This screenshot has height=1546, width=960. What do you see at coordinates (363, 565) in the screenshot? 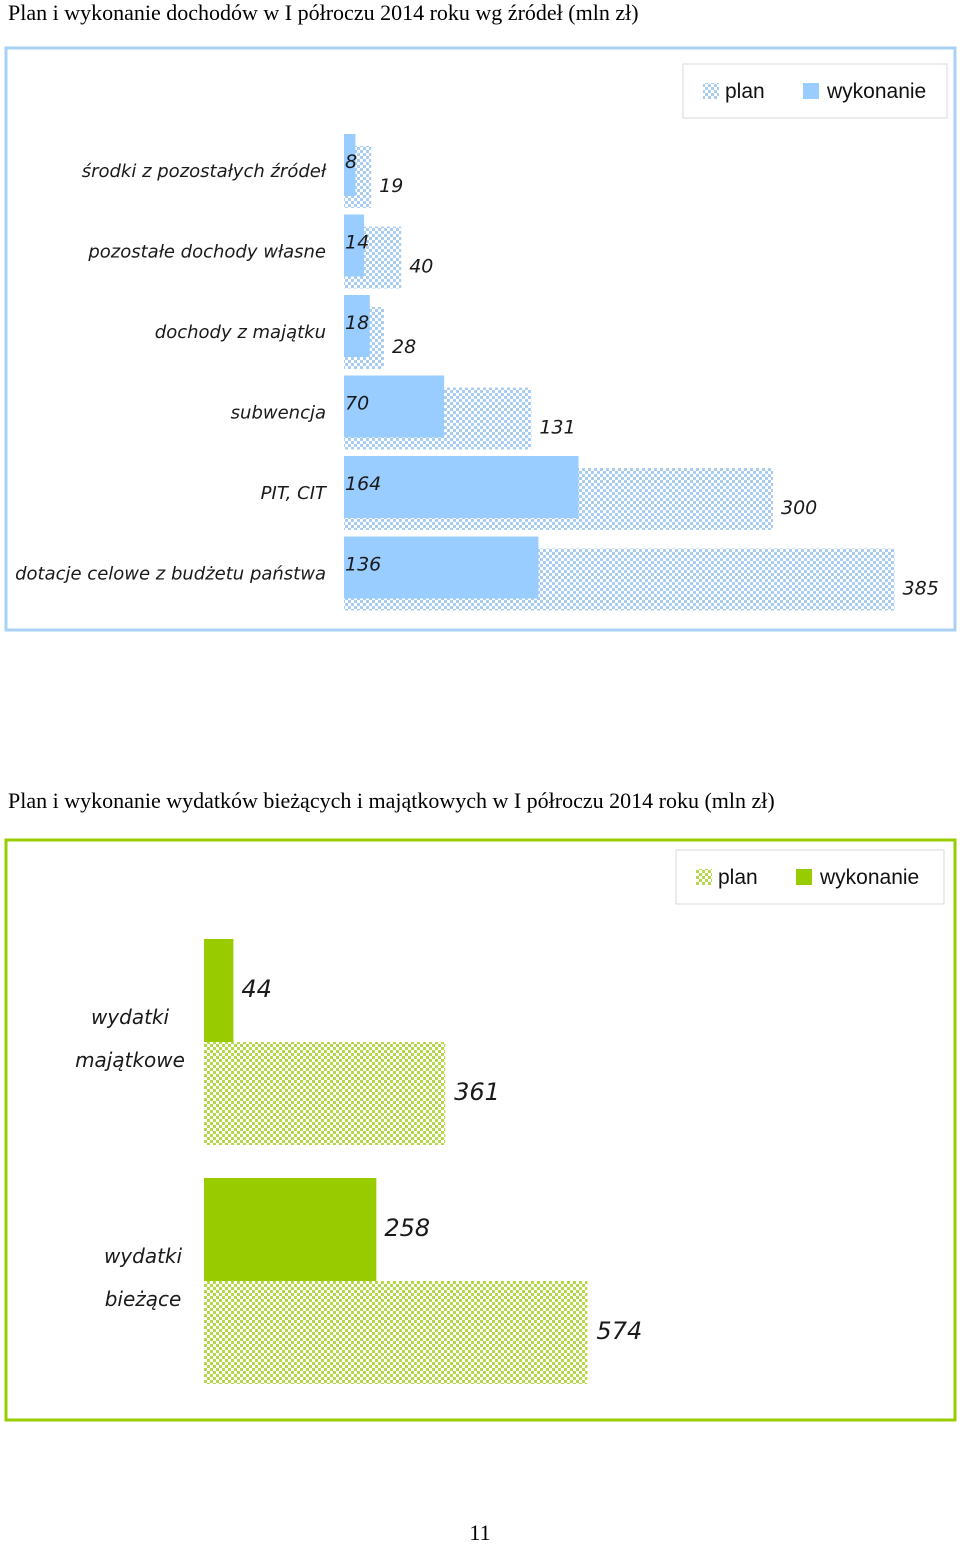
I see `chart1-value-label-wykonanie: 136` at bounding box center [363, 565].